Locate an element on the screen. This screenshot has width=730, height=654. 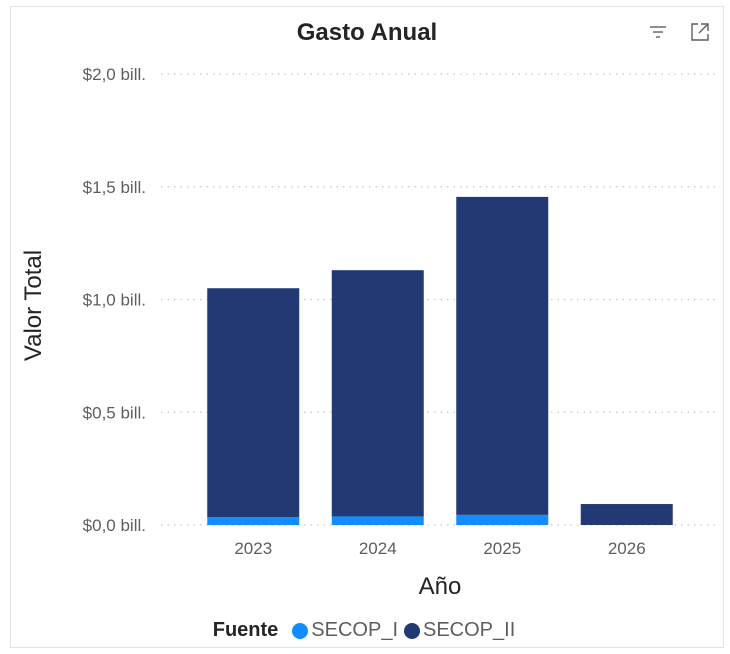
bar-secop-ii-2023 is located at coordinates (253, 403).